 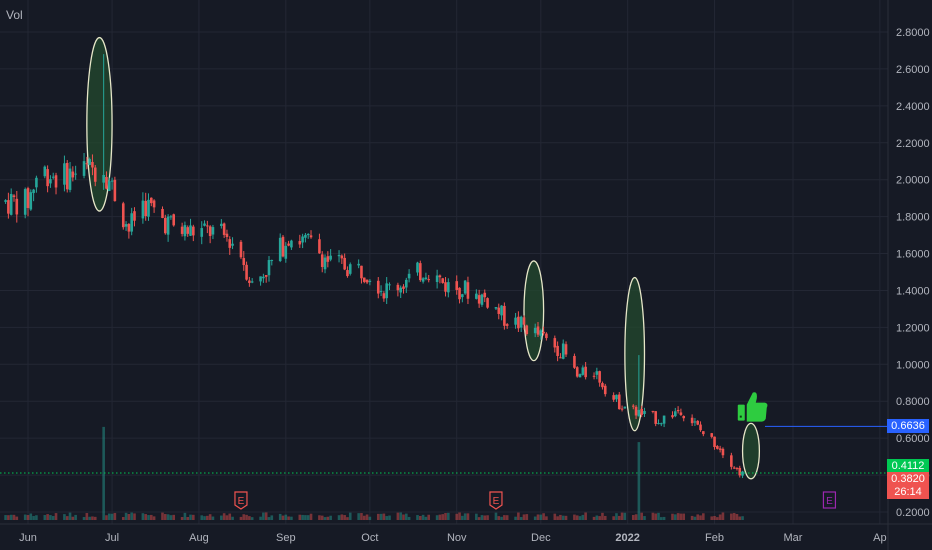 I want to click on earnings-e-icon: E, so click(x=496, y=500).